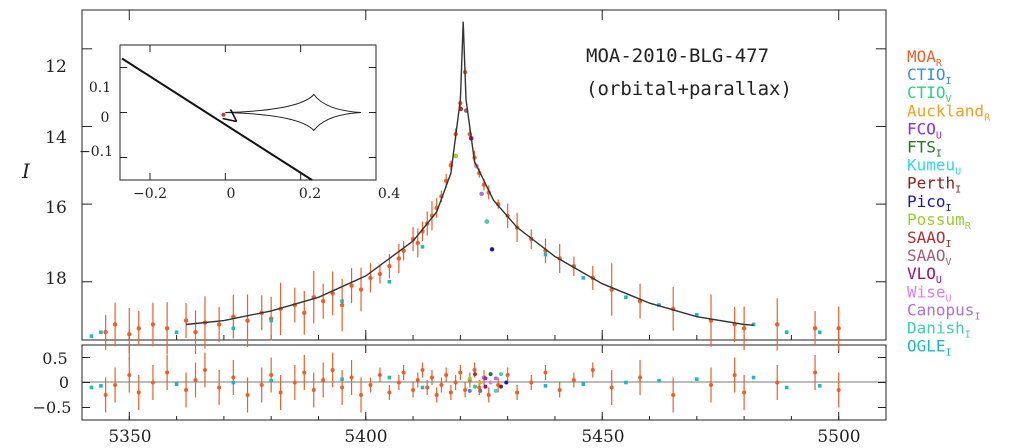 This screenshot has height=448, width=1023. I want to click on legend-entry-subscript: R, so click(987, 117).